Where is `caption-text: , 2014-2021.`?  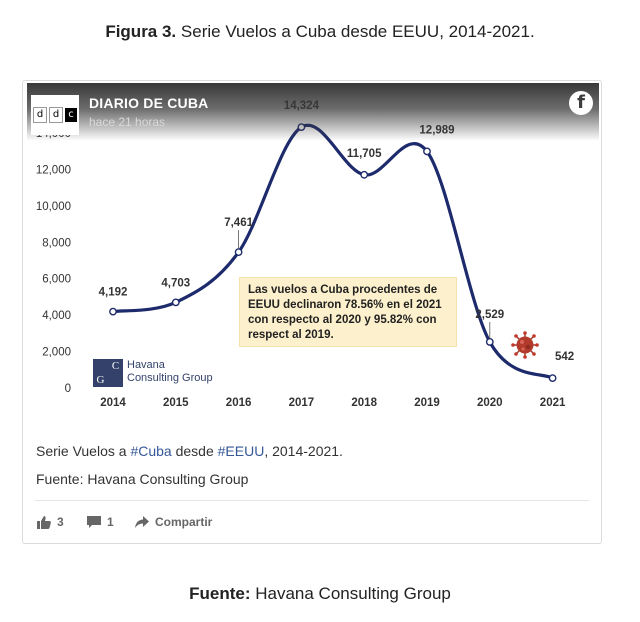
caption-text: , 2014-2021. is located at coordinates (303, 451).